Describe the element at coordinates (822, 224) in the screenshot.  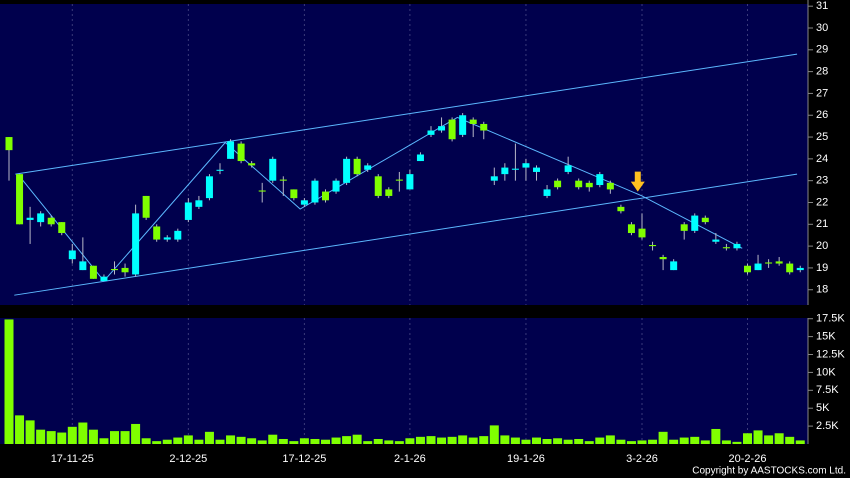
I see `y-tick-label: 21` at that location.